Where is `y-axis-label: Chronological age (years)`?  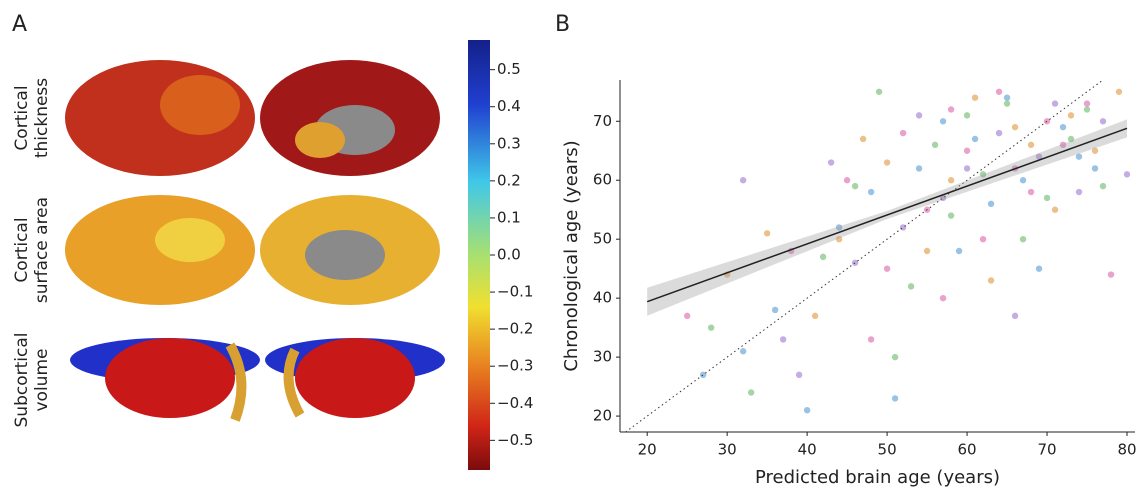
y-axis-label: Chronological age (years) is located at coordinates (571, 255).